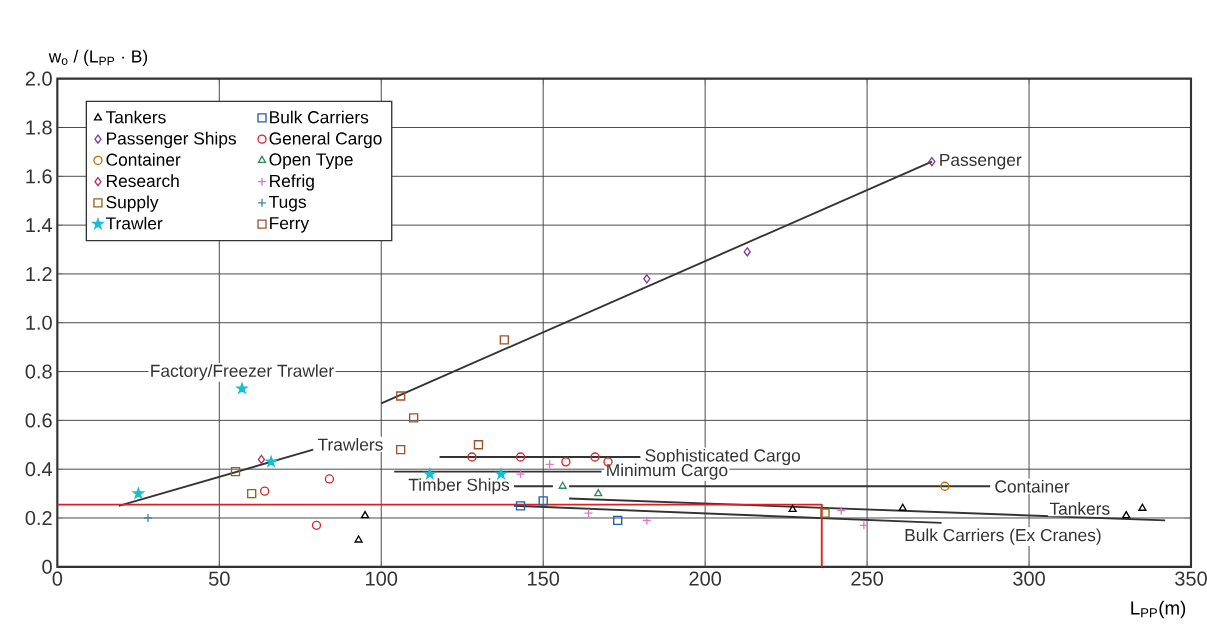 The image size is (1207, 627). Describe the element at coordinates (57, 578) in the screenshot. I see `x-tick-label: 0` at that location.